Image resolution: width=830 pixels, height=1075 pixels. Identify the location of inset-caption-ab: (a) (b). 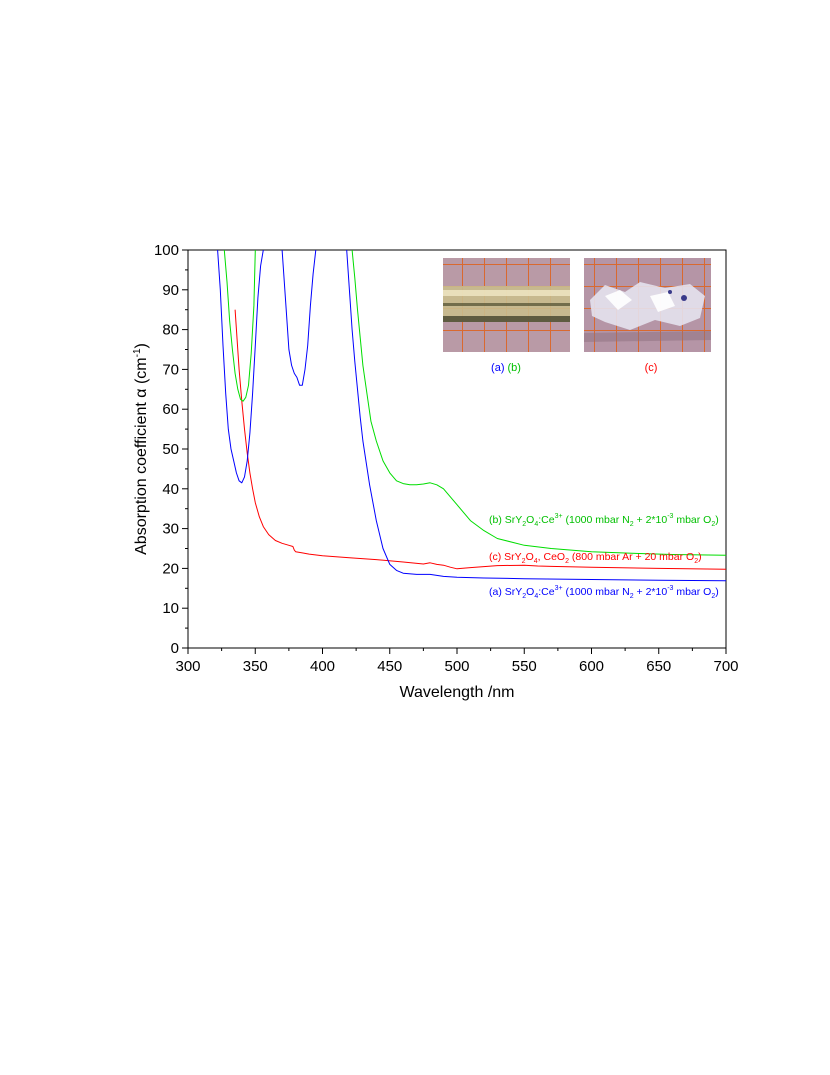
(506, 368).